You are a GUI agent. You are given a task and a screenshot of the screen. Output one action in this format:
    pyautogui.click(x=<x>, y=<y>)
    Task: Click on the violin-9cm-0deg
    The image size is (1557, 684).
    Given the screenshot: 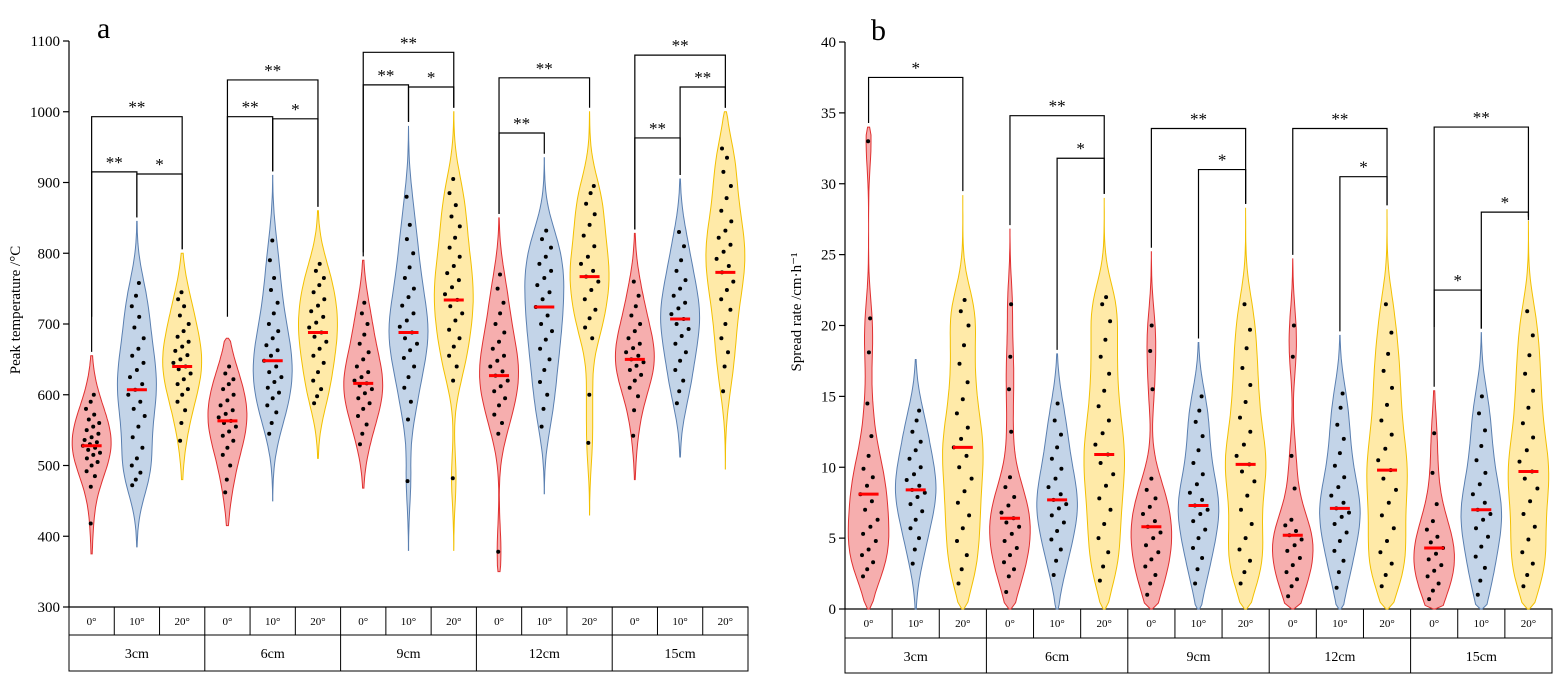 What is the action you would take?
    pyautogui.click(x=363, y=374)
    